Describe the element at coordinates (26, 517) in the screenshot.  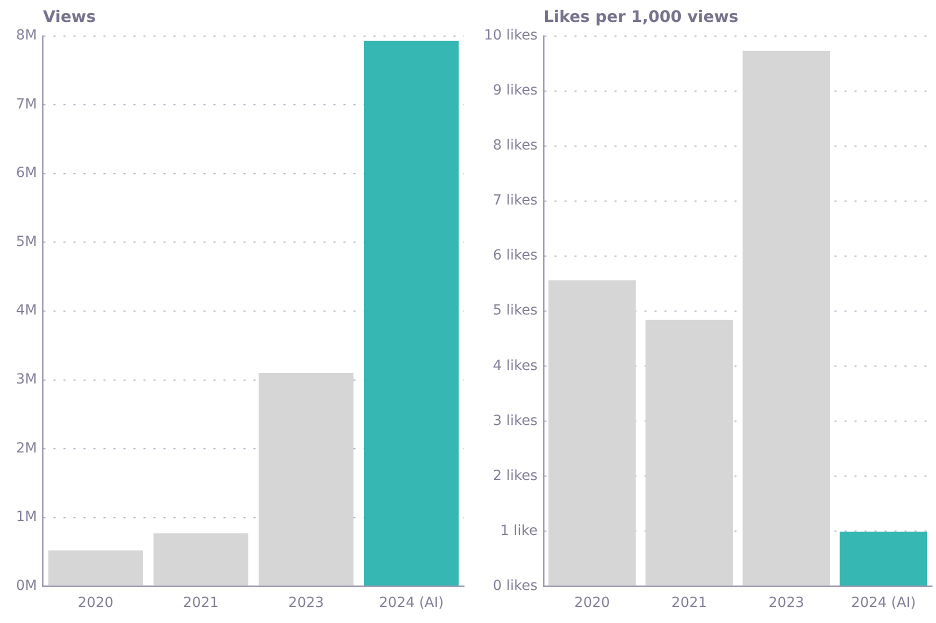
I see `y-tick-label: 1M` at that location.